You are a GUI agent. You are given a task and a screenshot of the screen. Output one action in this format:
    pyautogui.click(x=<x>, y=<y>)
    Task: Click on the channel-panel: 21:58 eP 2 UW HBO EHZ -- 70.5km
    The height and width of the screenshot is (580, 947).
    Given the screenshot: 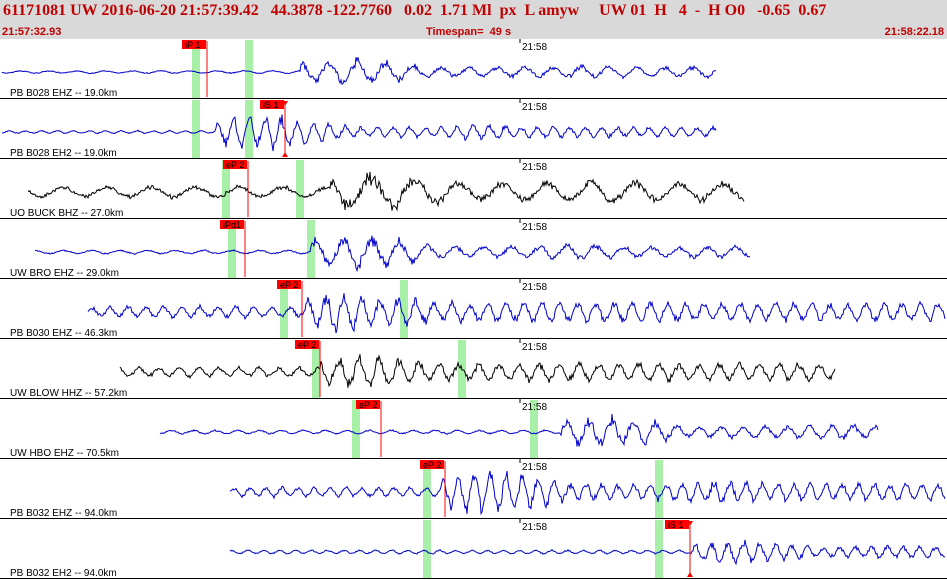 What is the action you would take?
    pyautogui.click(x=473, y=429)
    